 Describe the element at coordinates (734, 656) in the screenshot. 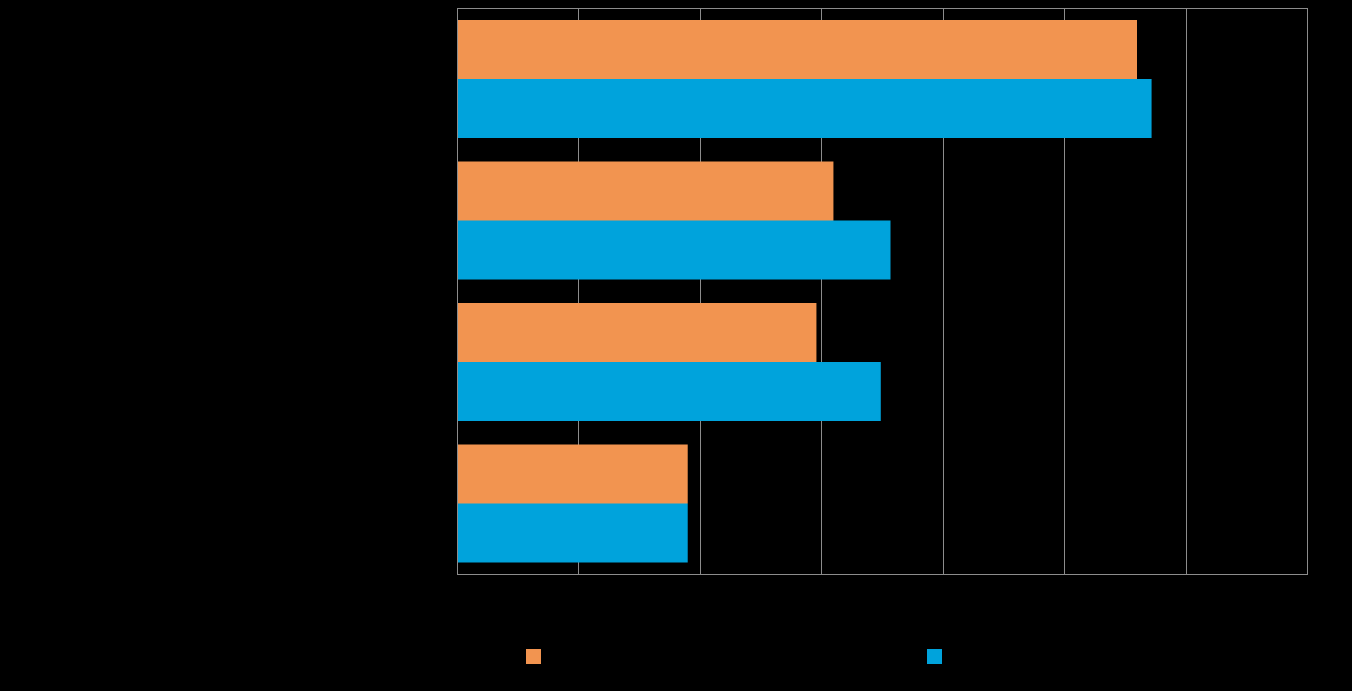

I see `legend` at that location.